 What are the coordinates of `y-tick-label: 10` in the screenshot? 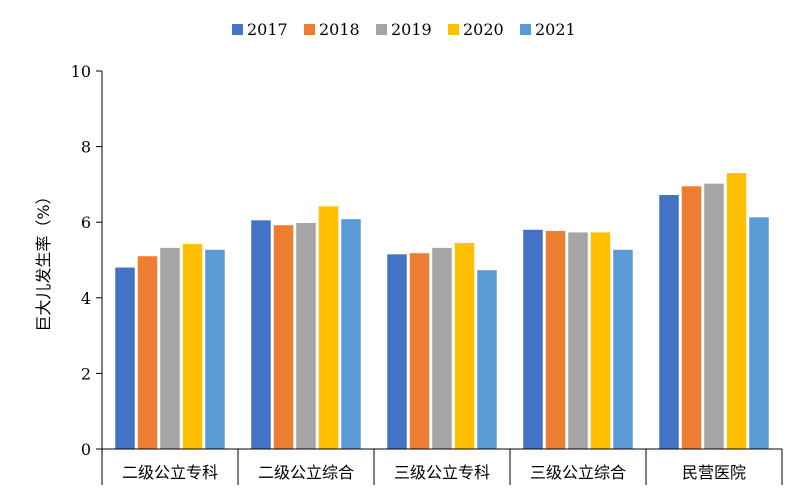 It's located at (81, 71).